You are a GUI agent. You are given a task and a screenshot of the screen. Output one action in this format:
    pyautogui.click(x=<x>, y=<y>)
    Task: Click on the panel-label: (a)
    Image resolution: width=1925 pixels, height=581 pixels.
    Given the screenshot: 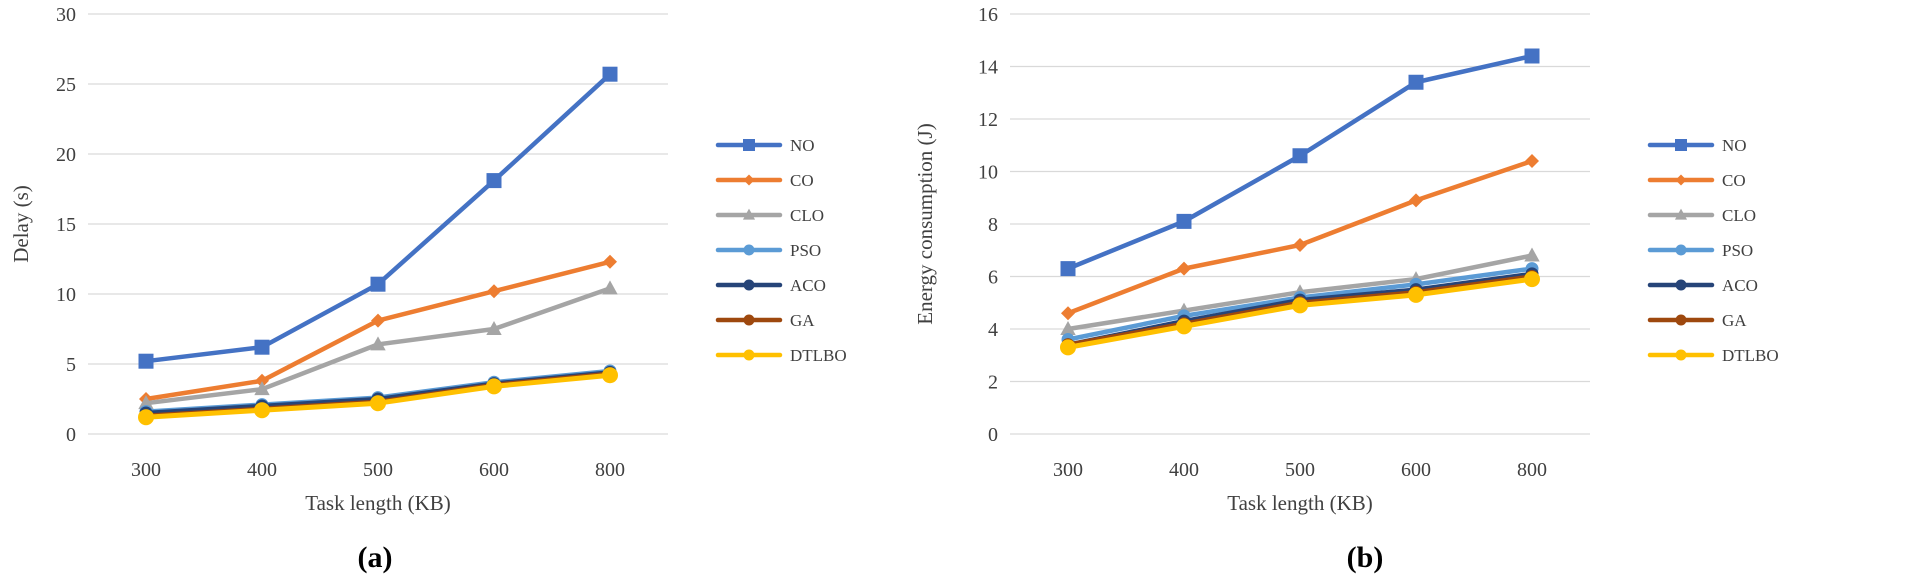 What is the action you would take?
    pyautogui.click(x=375, y=557)
    